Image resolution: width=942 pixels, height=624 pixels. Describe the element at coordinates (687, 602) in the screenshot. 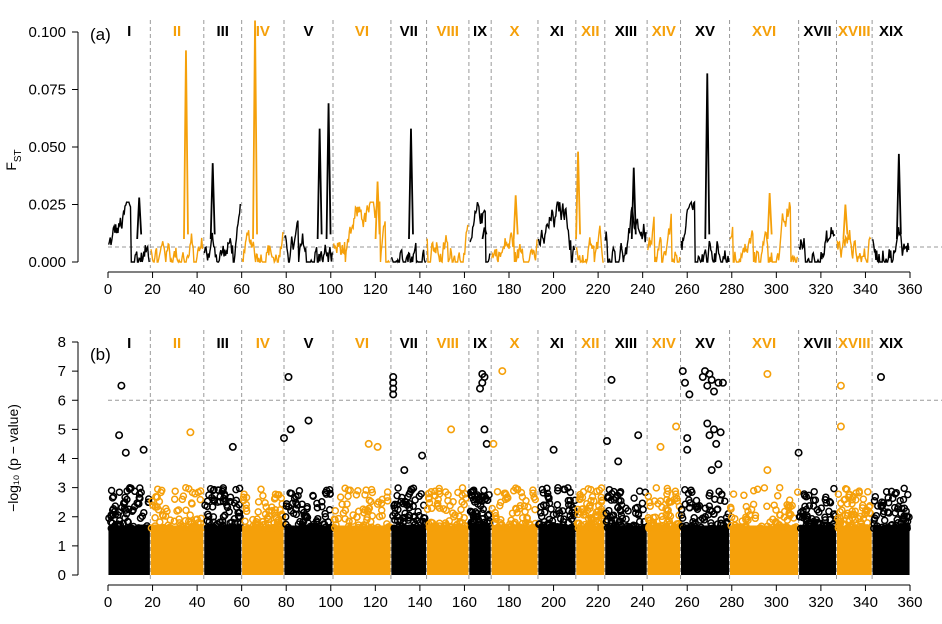

I see `pvalue-x-tick-label: 260` at that location.